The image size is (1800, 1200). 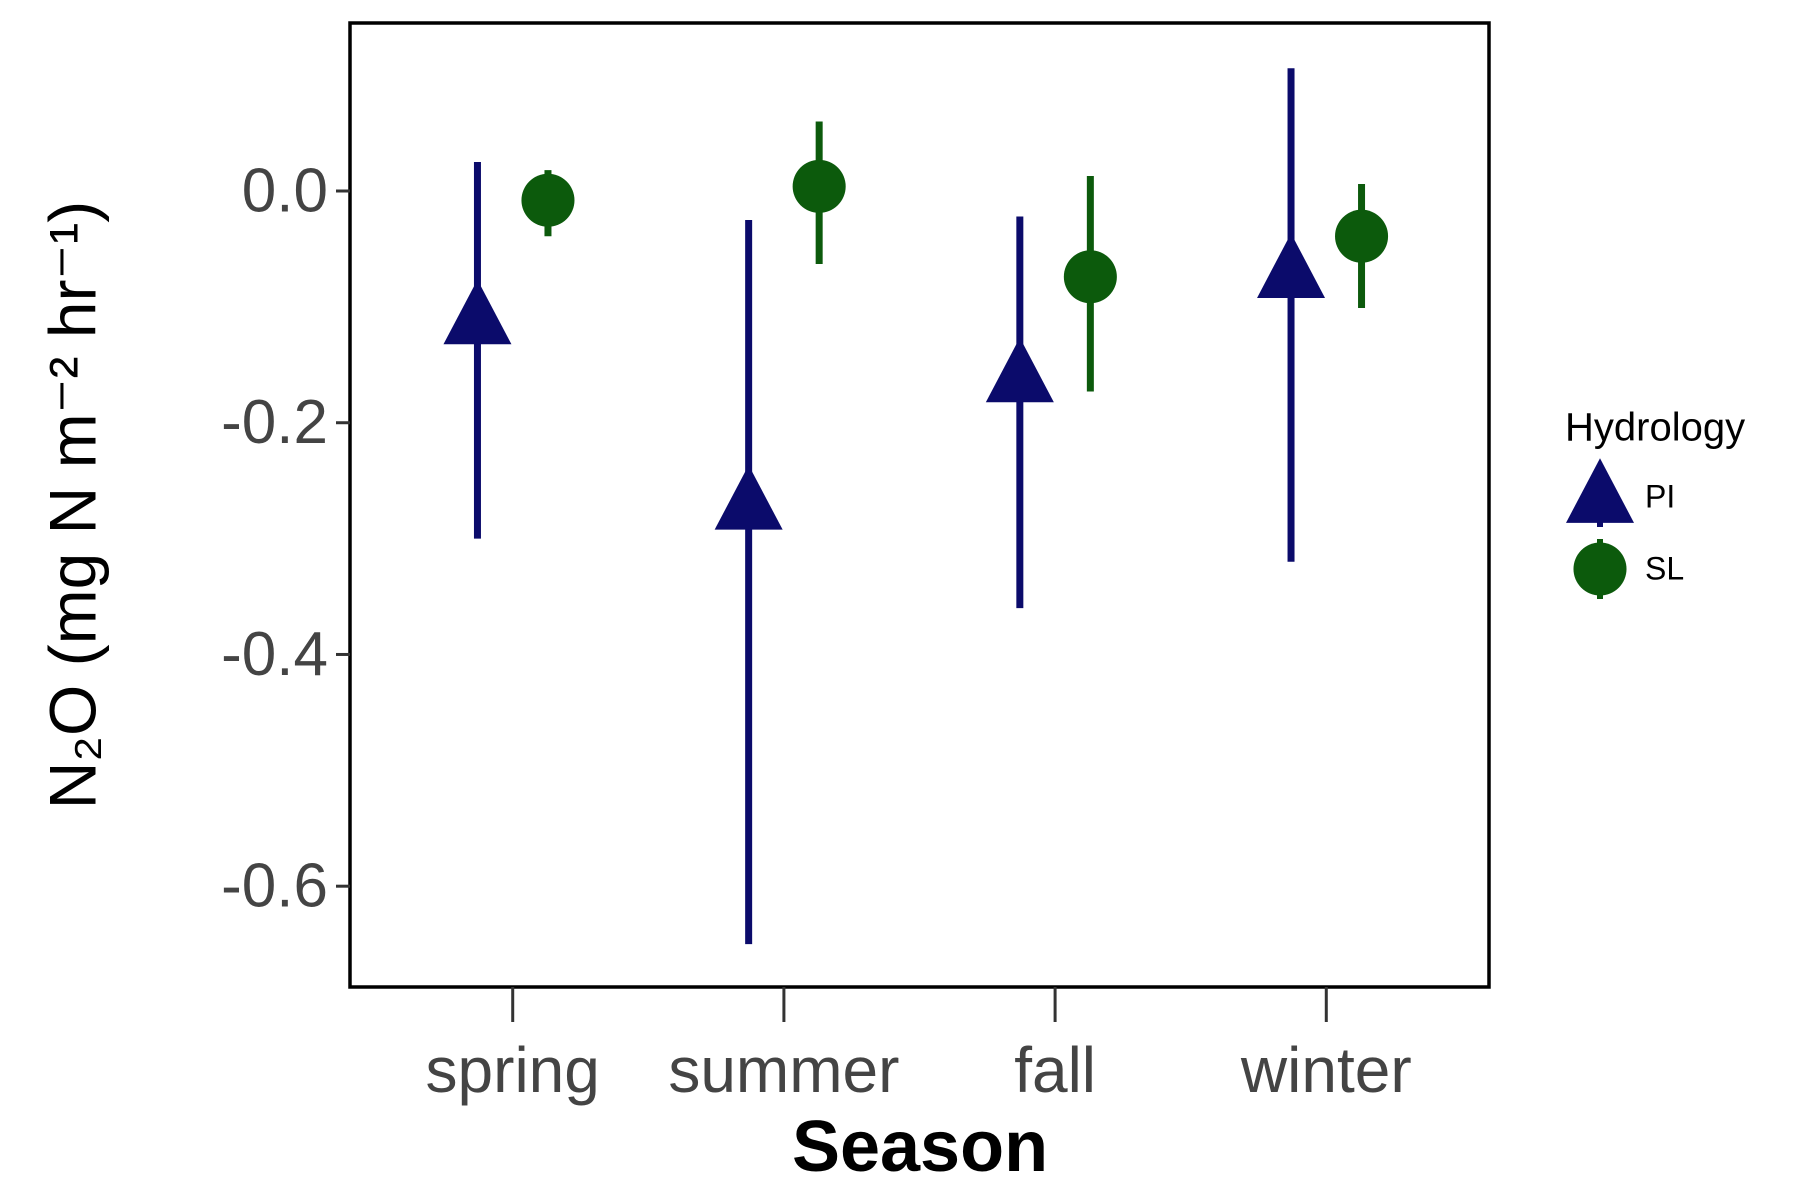 What do you see at coordinates (783, 1070) in the screenshot?
I see `x-tick-label: summer` at bounding box center [783, 1070].